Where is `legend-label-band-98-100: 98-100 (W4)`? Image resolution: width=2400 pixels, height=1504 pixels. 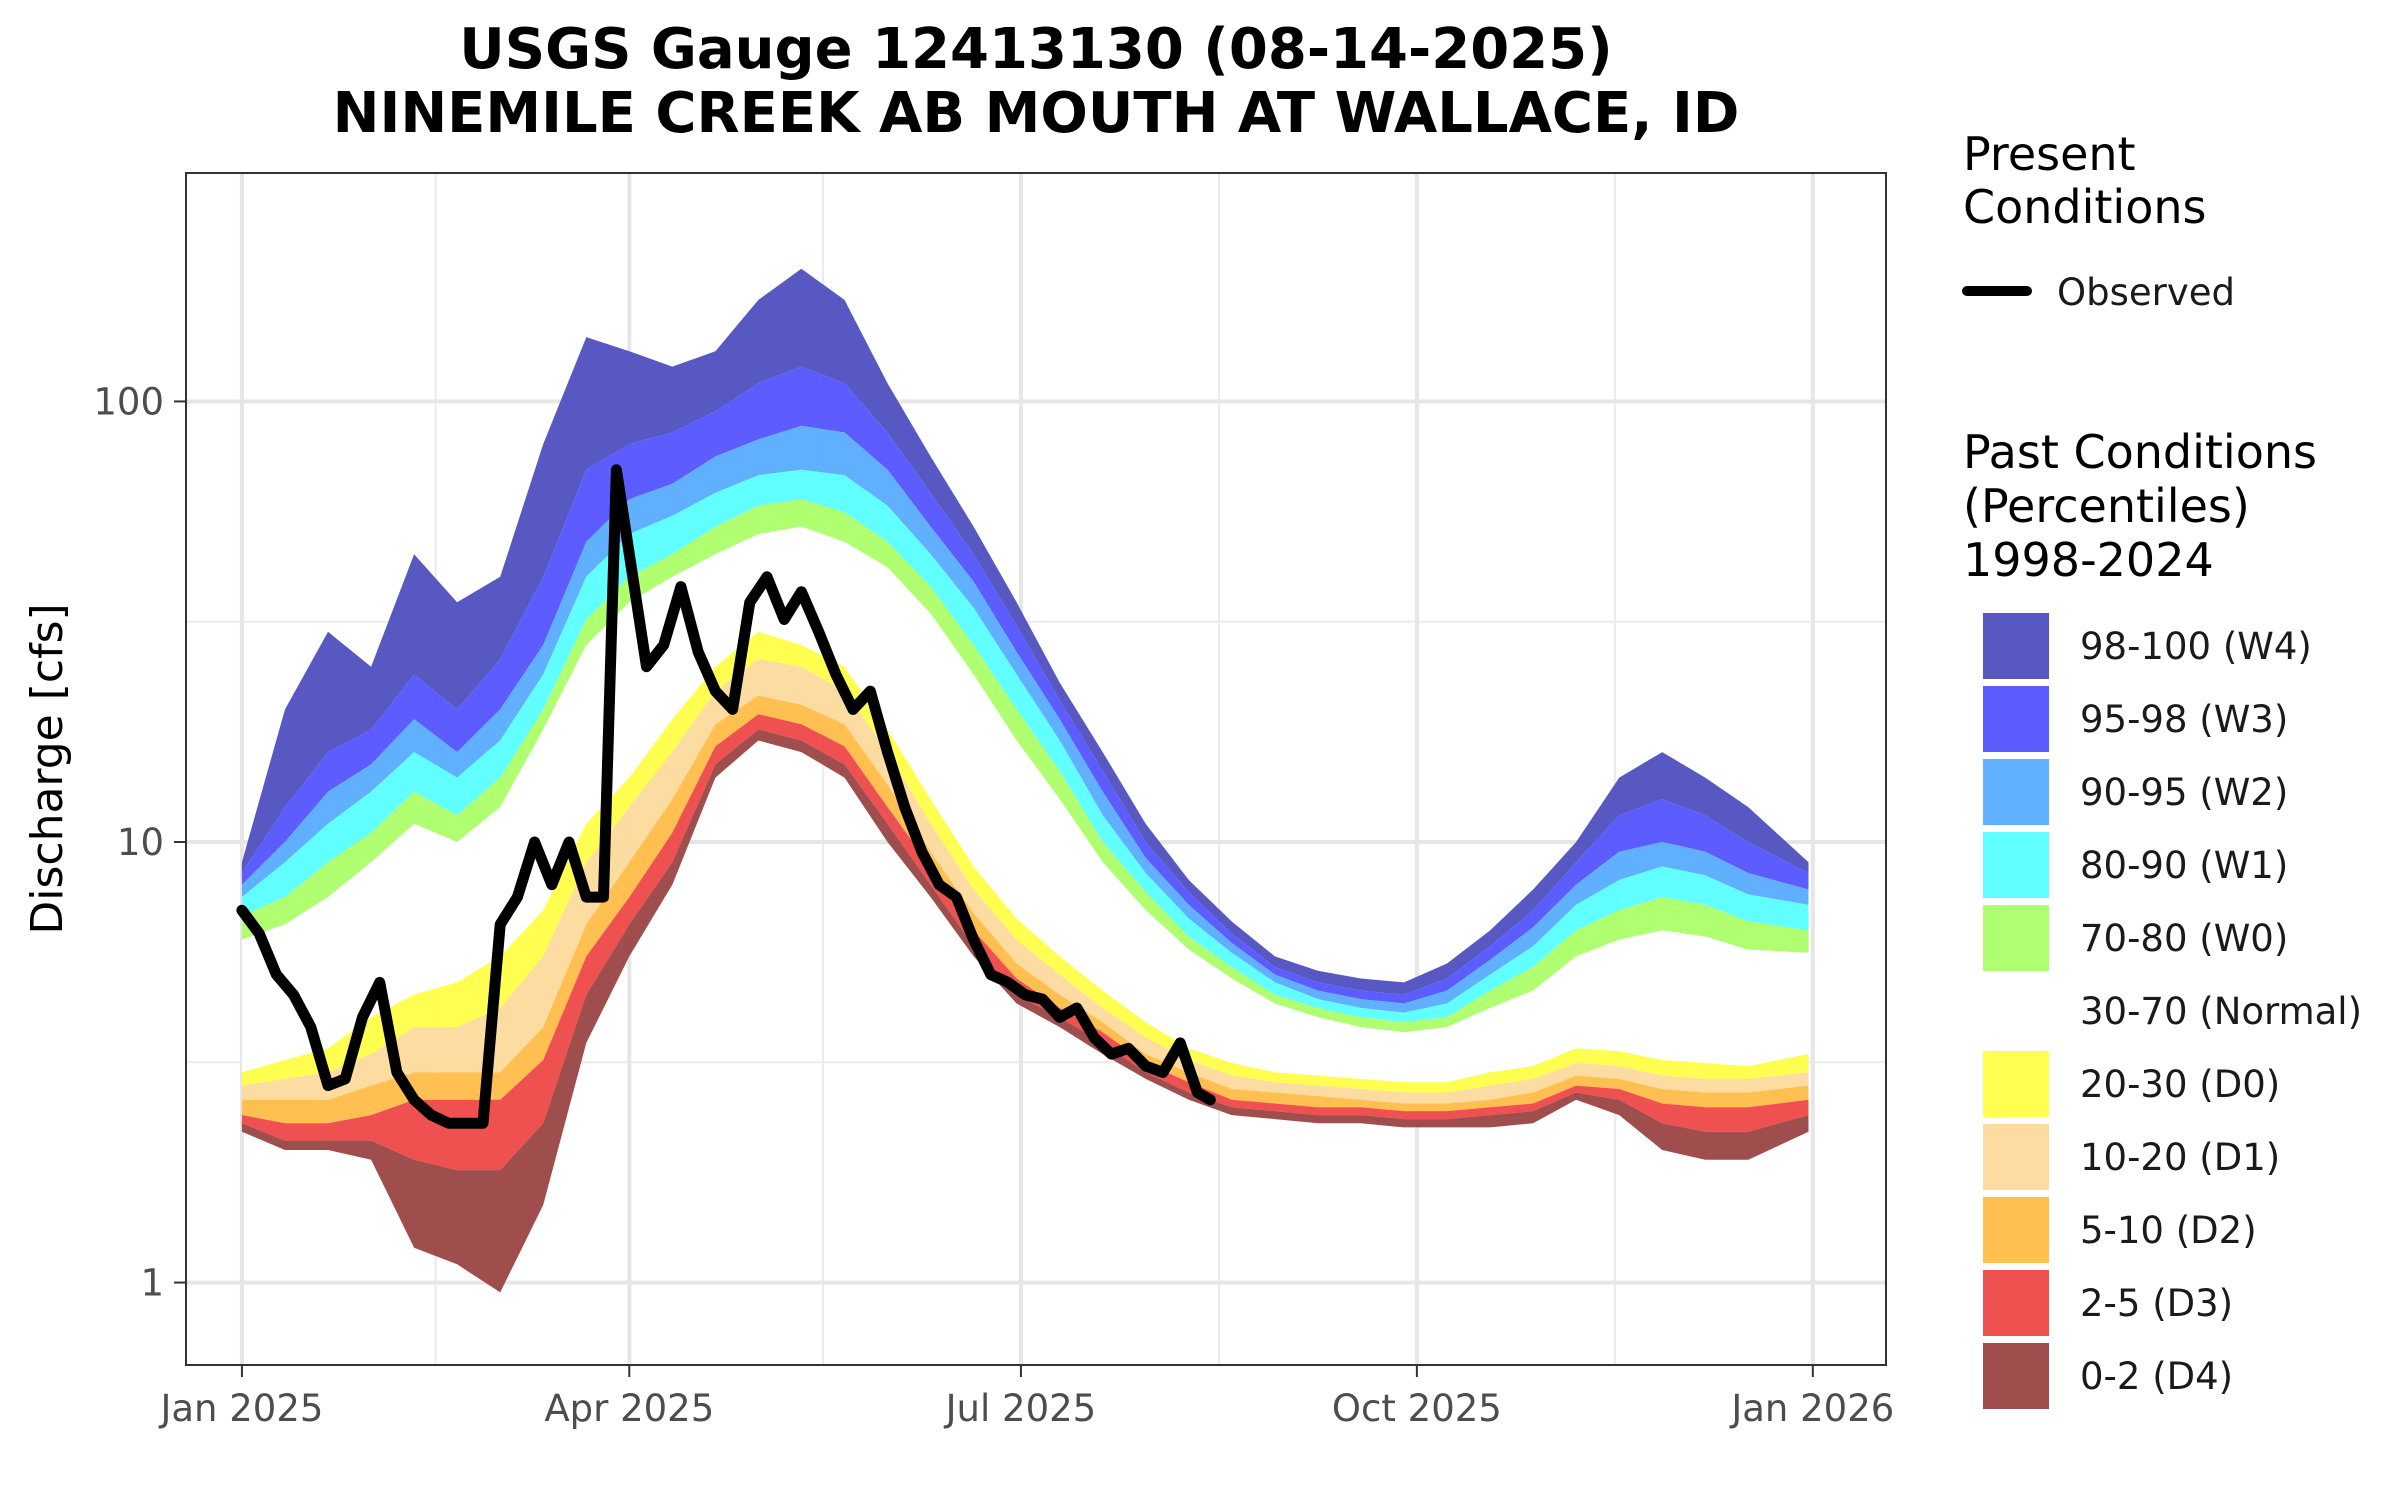
legend-label-band-98-100: 98-100 (W4) is located at coordinates (2196, 646).